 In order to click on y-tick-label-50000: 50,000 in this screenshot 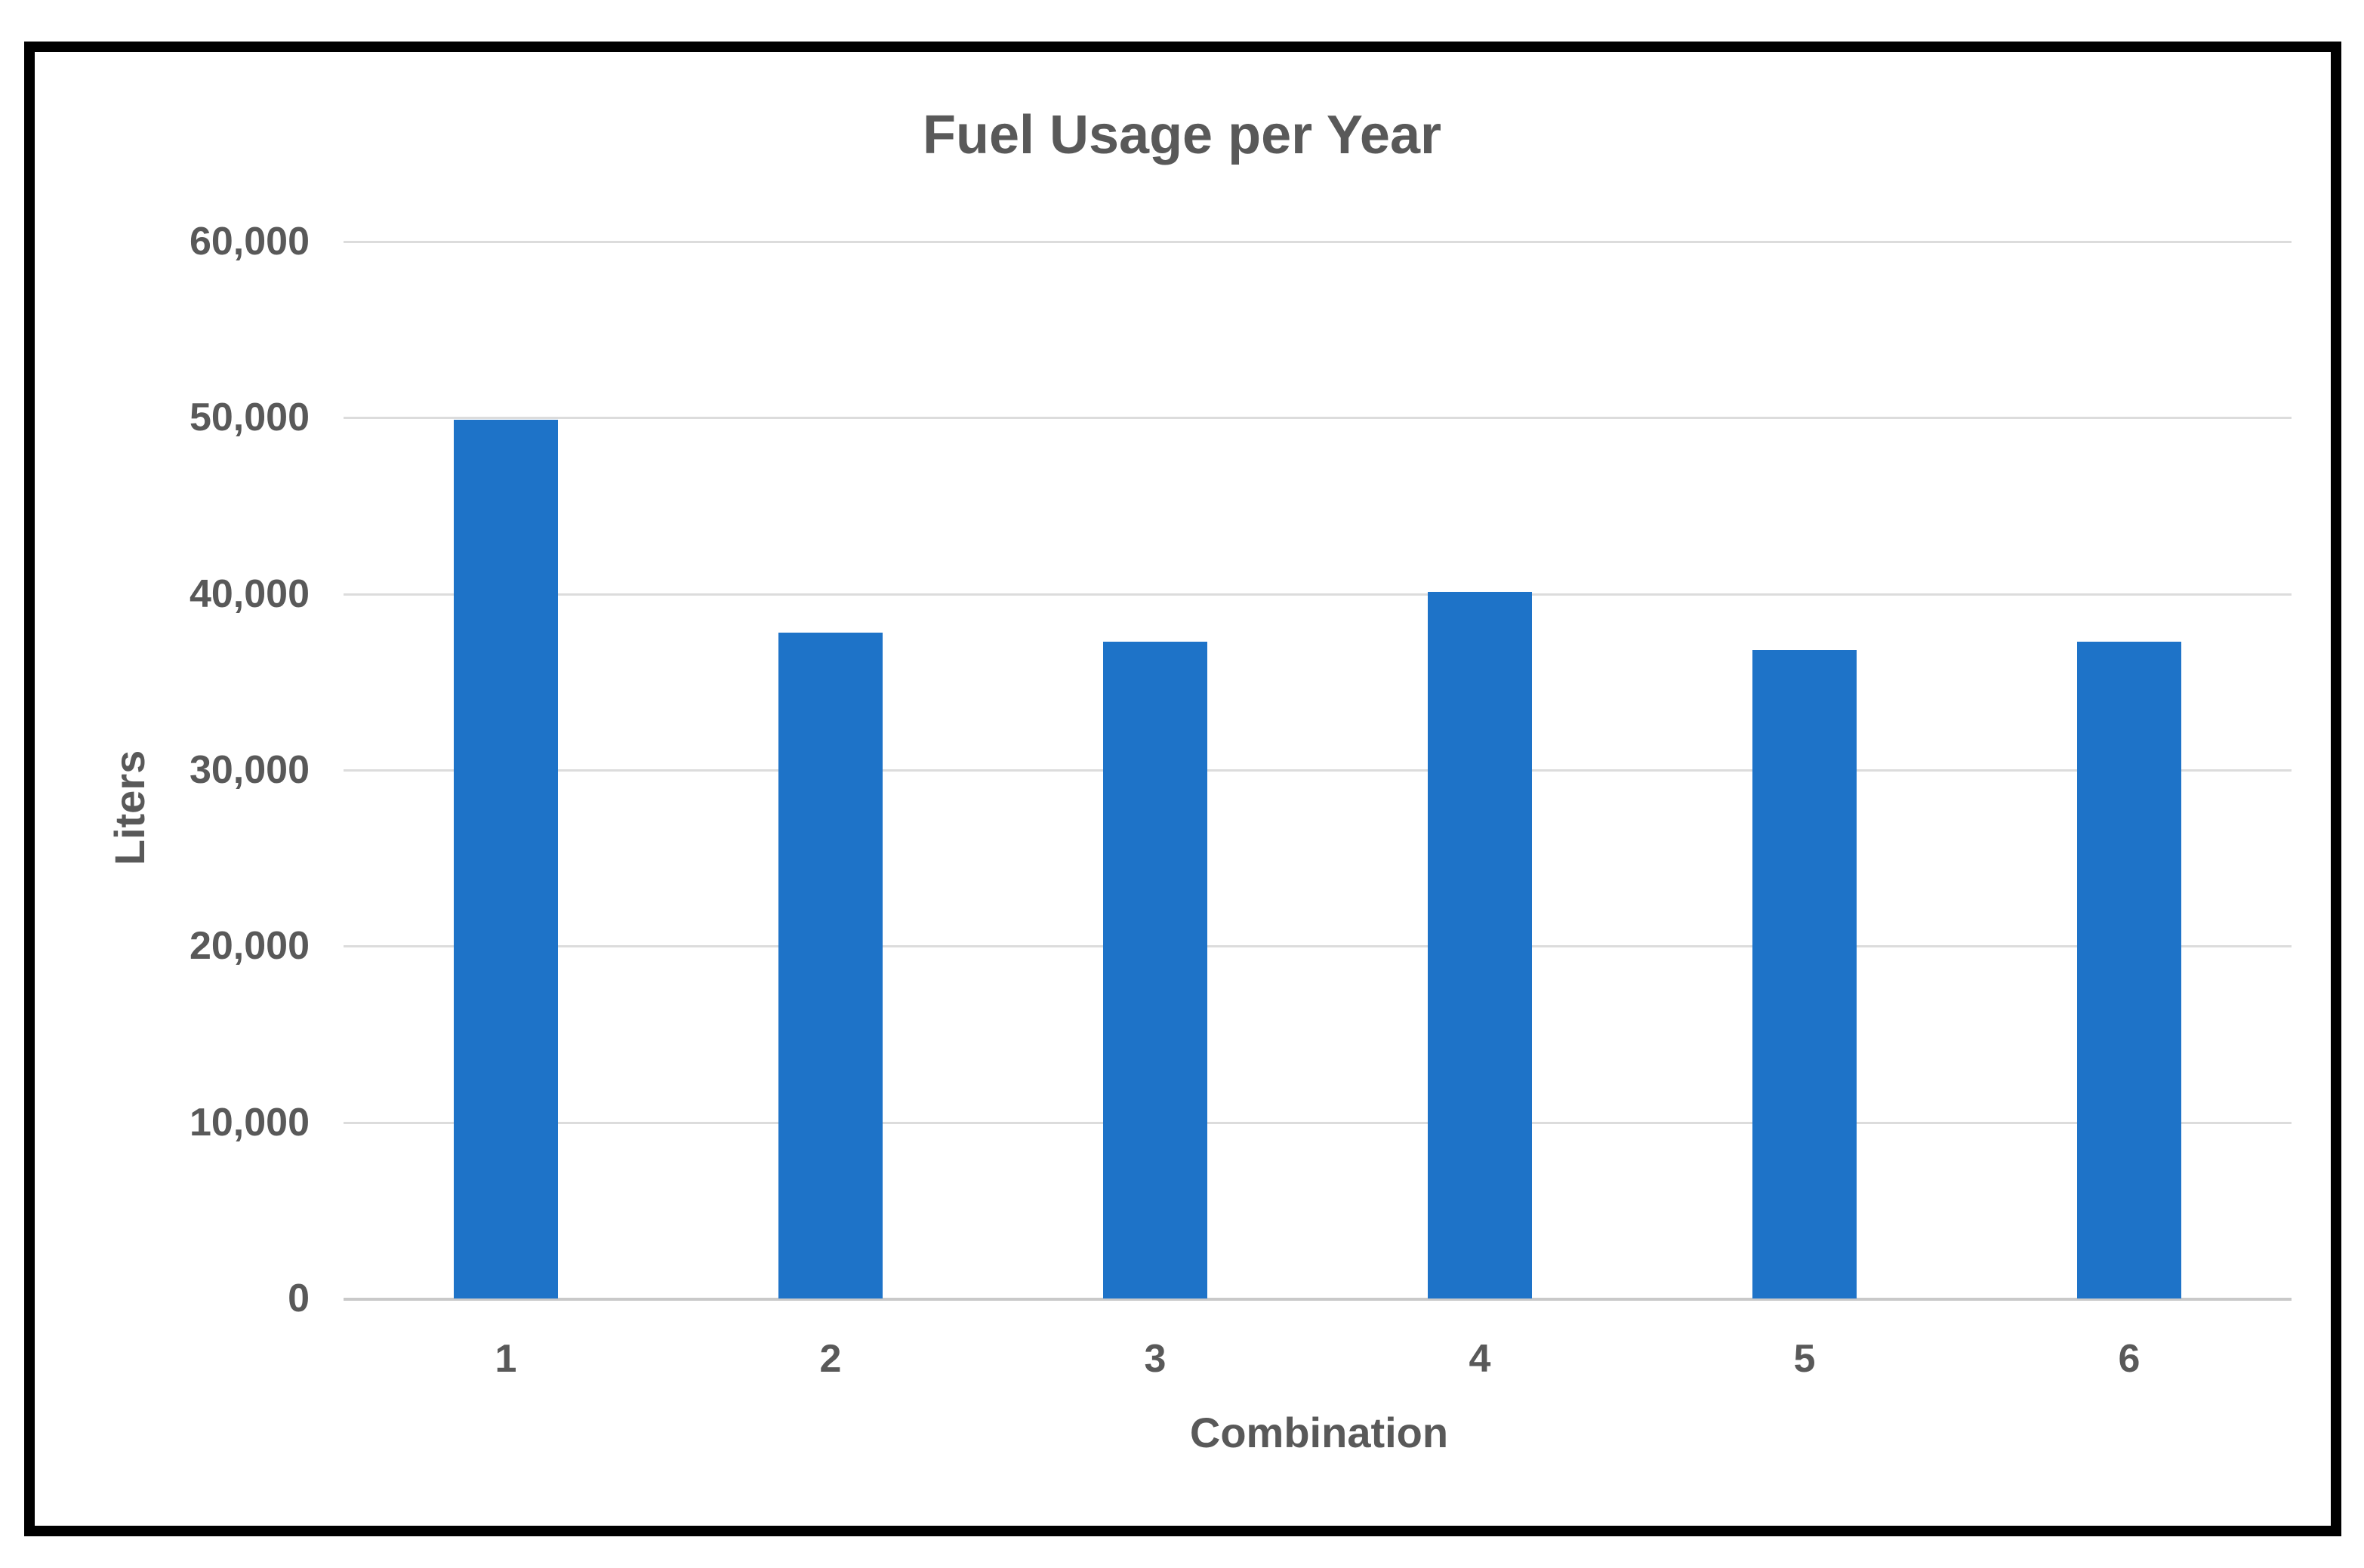, I will do `click(249, 417)`.